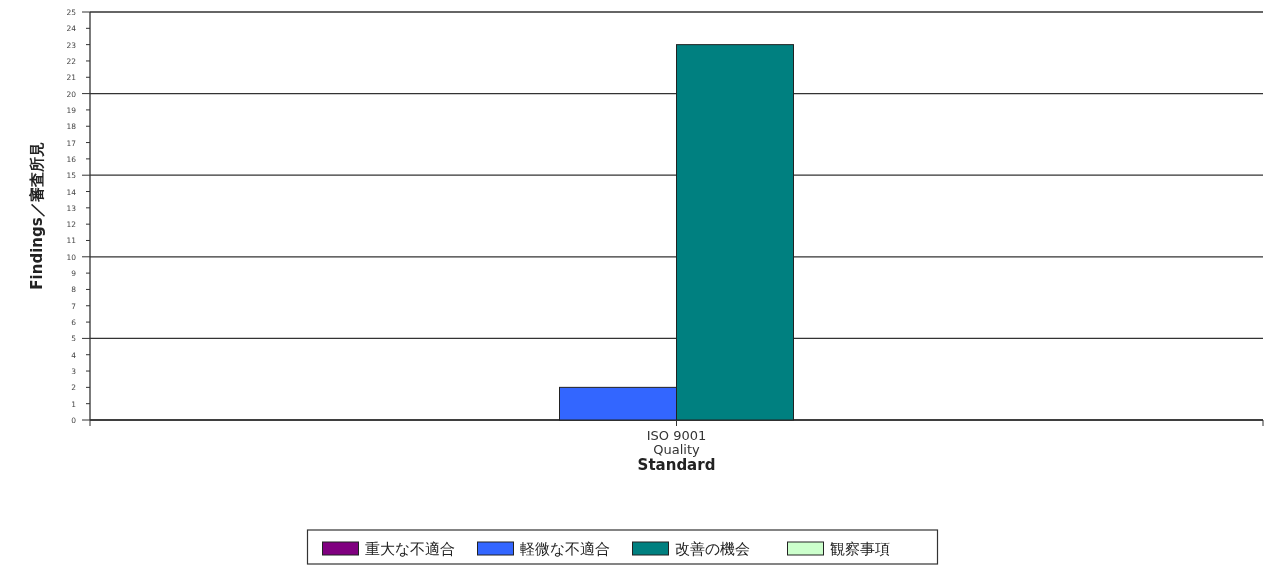 The width and height of the screenshot is (1265, 569). I want to click on legend-label: 軽微な不適合, so click(564, 549).